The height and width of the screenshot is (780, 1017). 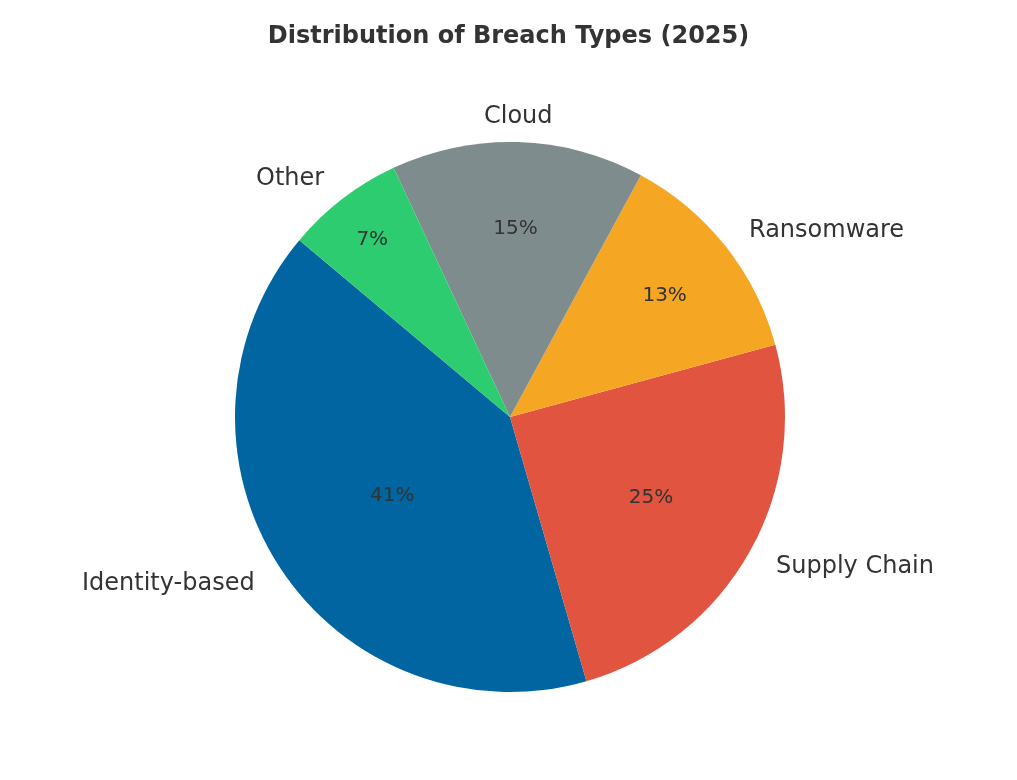 What do you see at coordinates (518, 115) in the screenshot?
I see `slice-label: Cloud` at bounding box center [518, 115].